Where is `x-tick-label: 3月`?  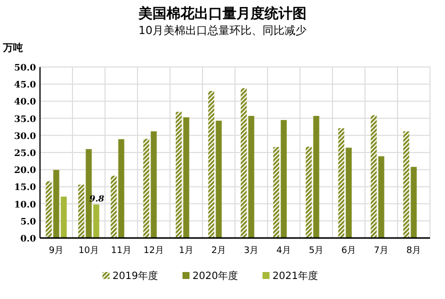
x-tick-label: 3月 is located at coordinates (251, 251).